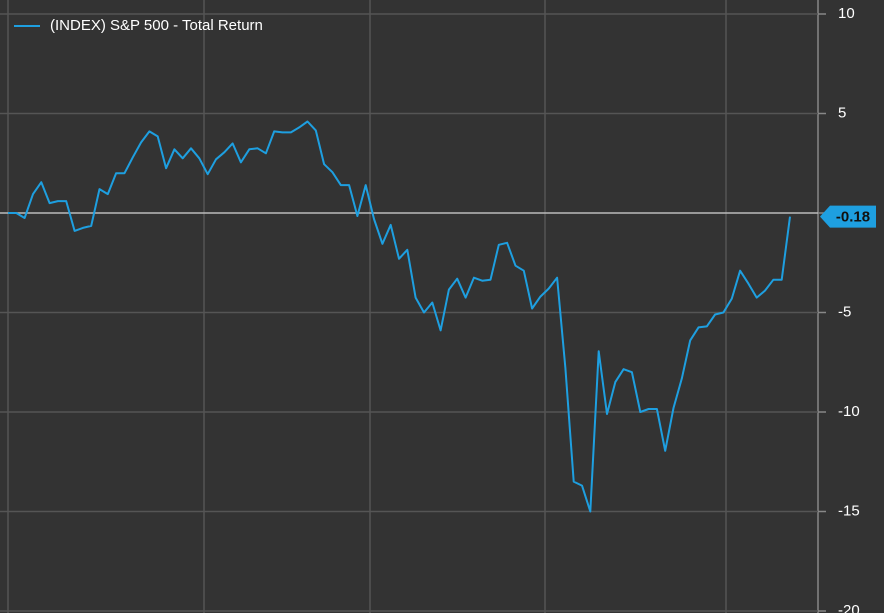 This screenshot has width=884, height=613. I want to click on y-tick-label: 5, so click(842, 112).